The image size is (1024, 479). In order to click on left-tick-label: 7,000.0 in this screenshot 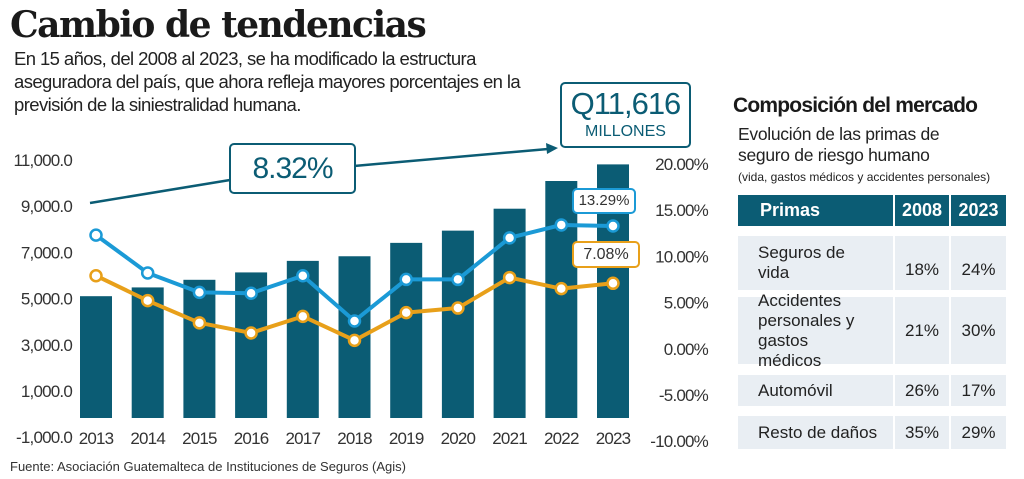, I will do `click(46, 252)`.